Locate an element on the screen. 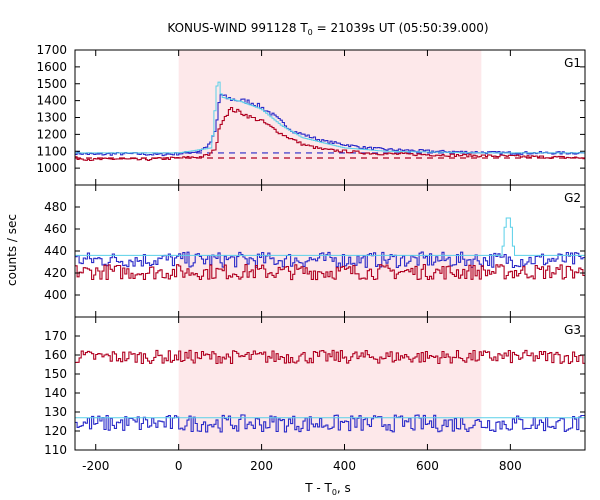 The width and height of the screenshot is (600, 500). panel-label: G2 is located at coordinates (572, 198).